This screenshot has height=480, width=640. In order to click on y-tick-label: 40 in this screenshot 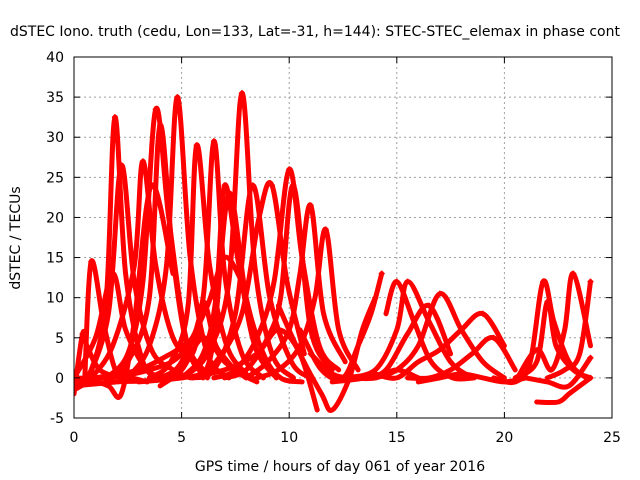, I will do `click(55, 58)`.